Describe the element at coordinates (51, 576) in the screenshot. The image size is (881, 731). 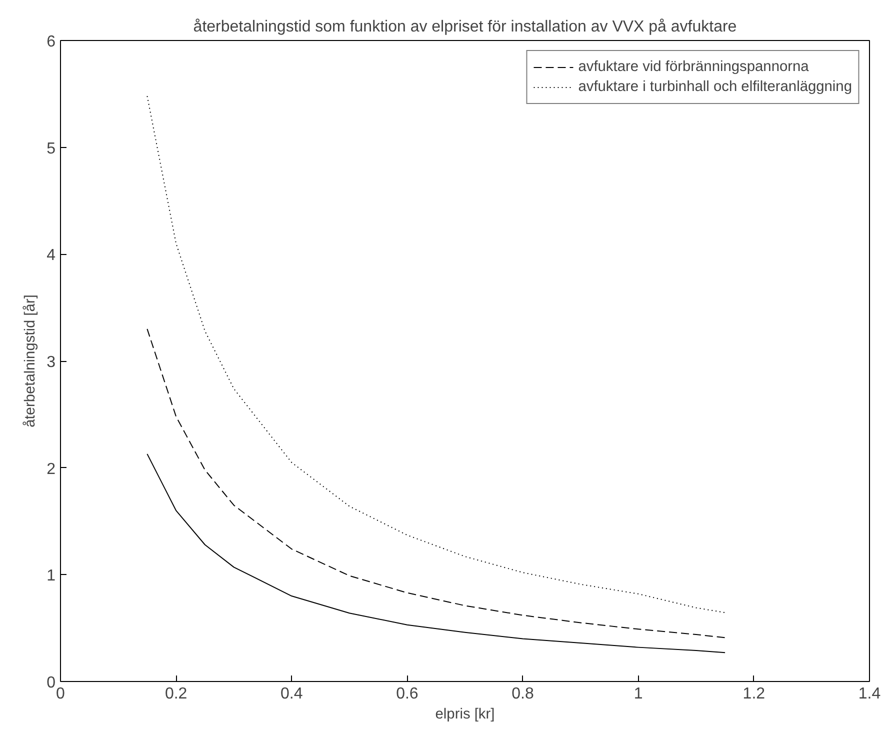
I see `y-tick-label: 1` at that location.